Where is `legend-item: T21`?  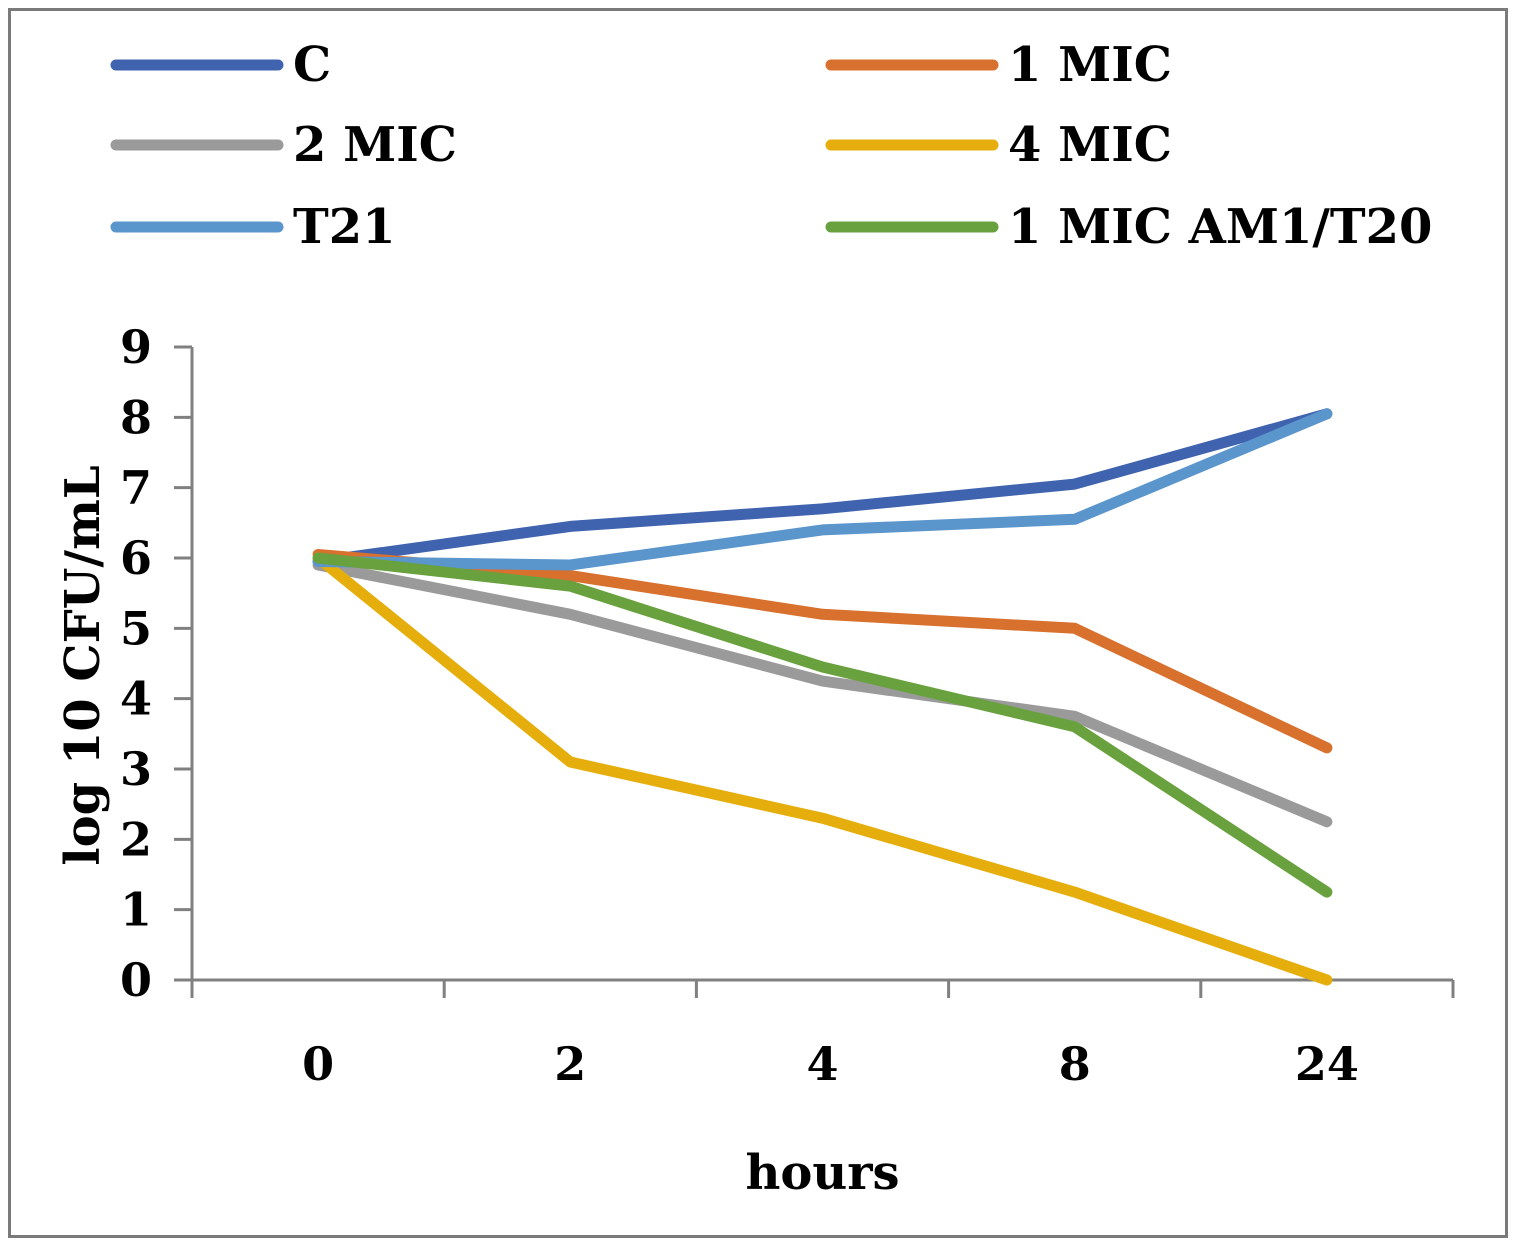 legend-item: T21 is located at coordinates (253, 227).